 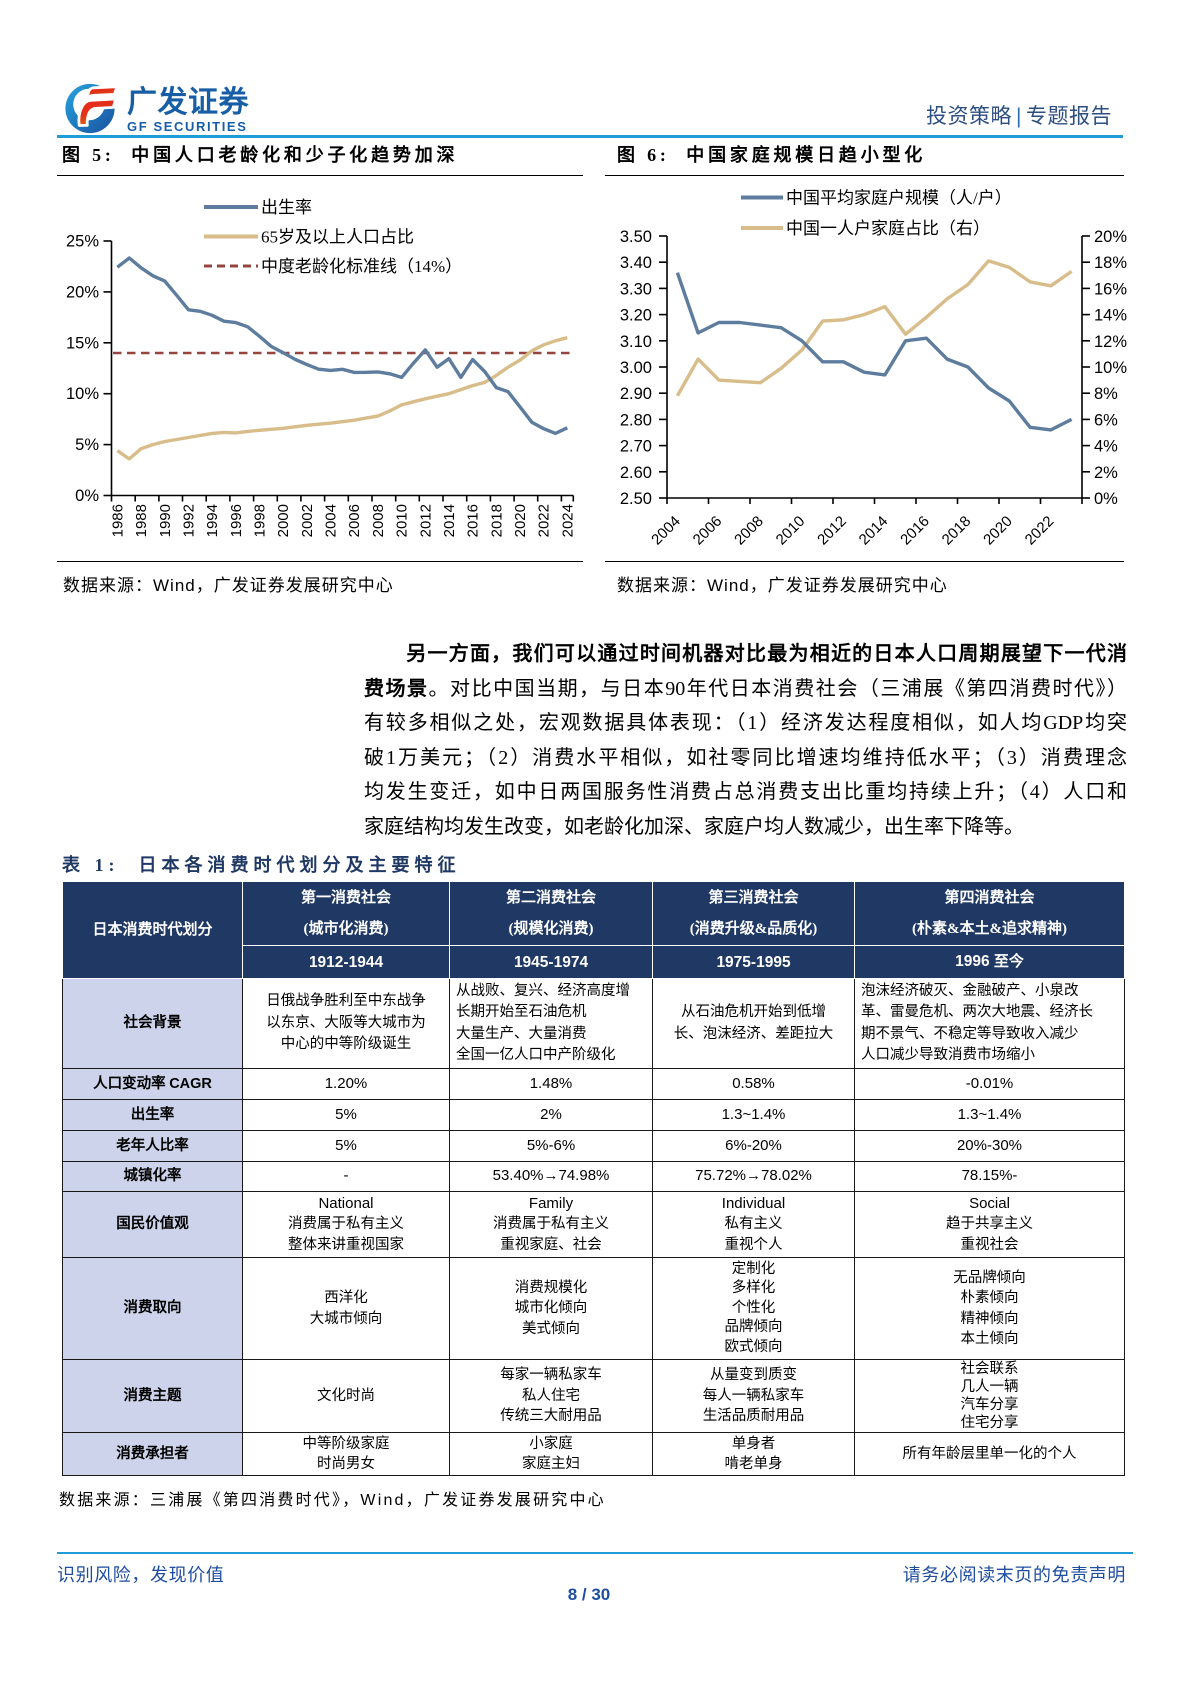 I want to click on svg-text: 3.00, so click(x=636, y=368).